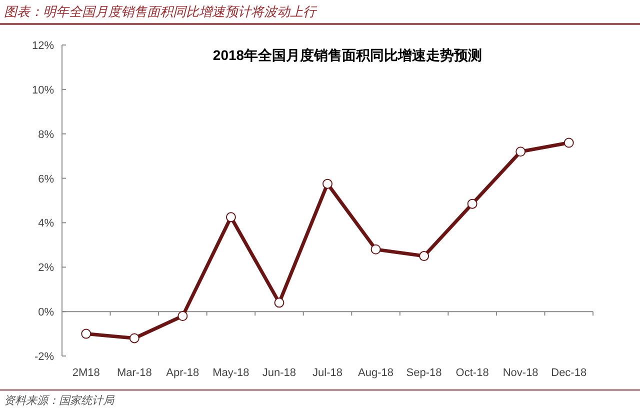  Describe the element at coordinates (347, 55) in the screenshot. I see `chart-subtitle: 2018年全国月度销售面积同比增速走势预测` at that location.